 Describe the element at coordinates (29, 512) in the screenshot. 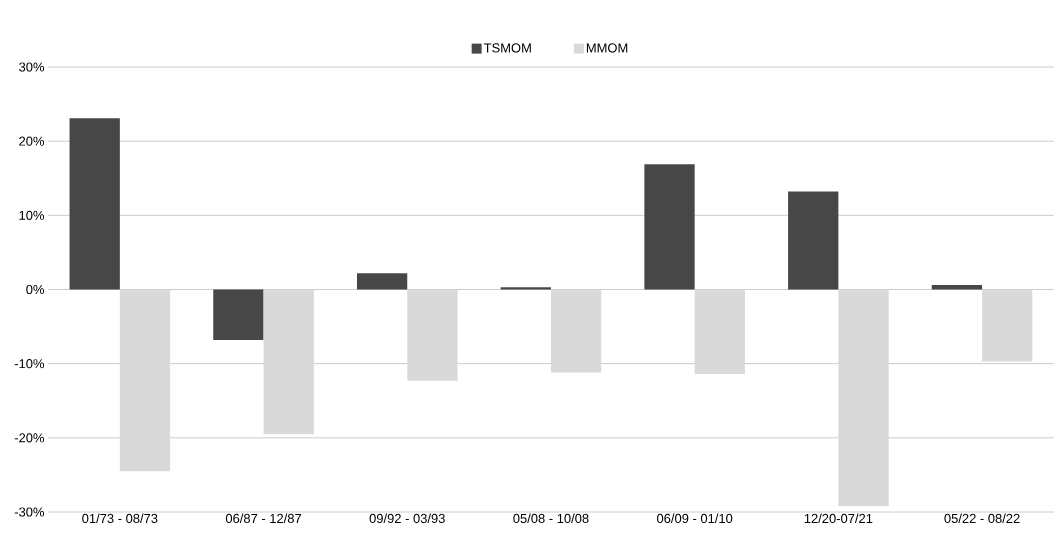

I see `y-tick-label: -30%` at that location.